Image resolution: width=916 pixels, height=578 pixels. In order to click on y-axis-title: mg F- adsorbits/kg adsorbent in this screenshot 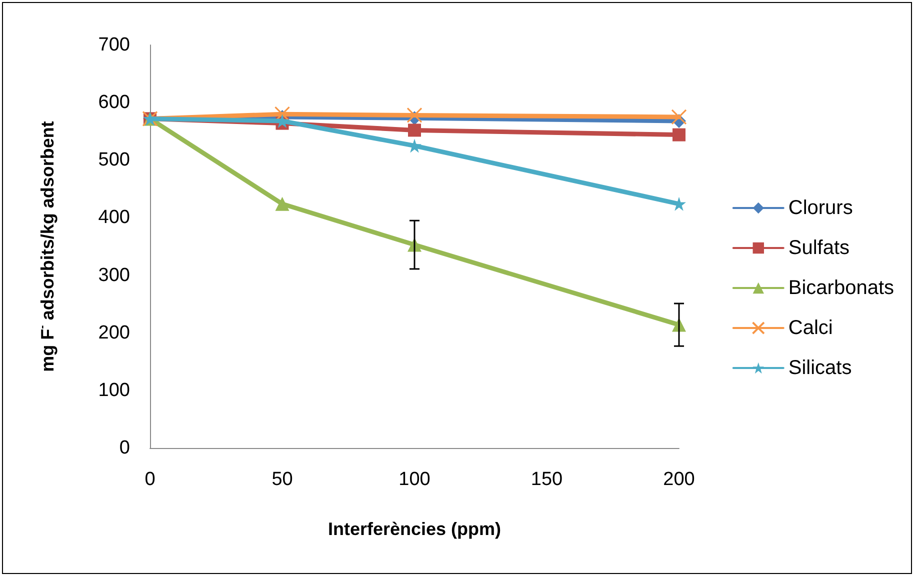, I will do `click(47, 246)`.